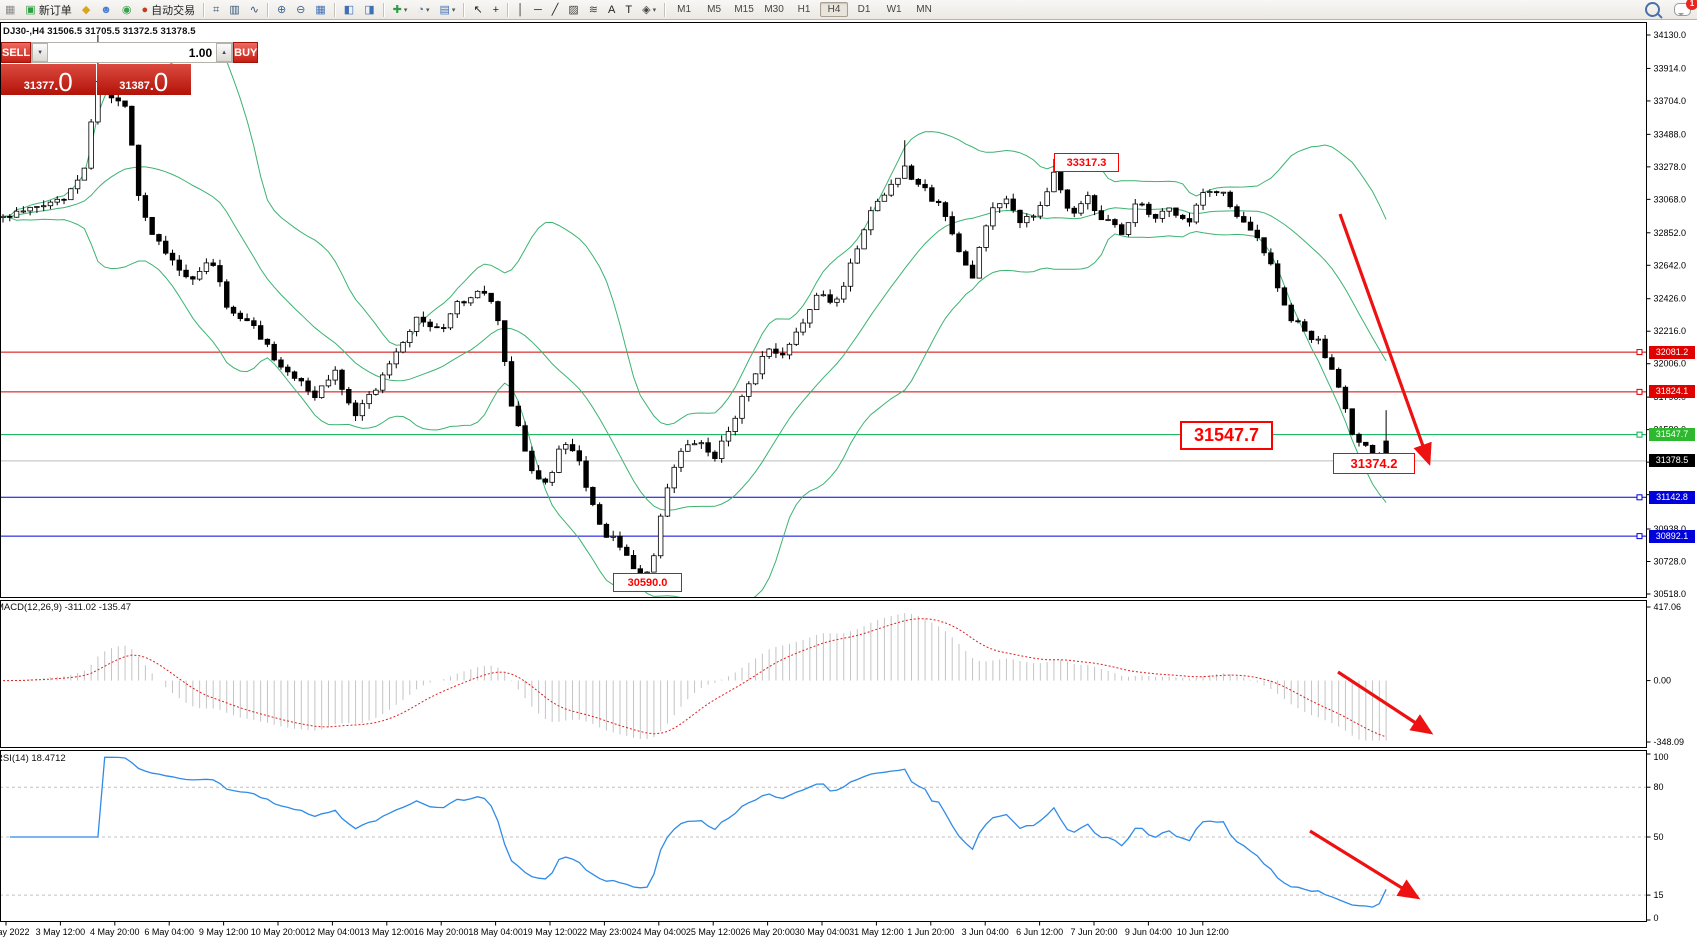 Image resolution: width=1697 pixels, height=942 pixels. Describe the element at coordinates (1670, 594) in the screenshot. I see `price-tick: 30518.0` at that location.